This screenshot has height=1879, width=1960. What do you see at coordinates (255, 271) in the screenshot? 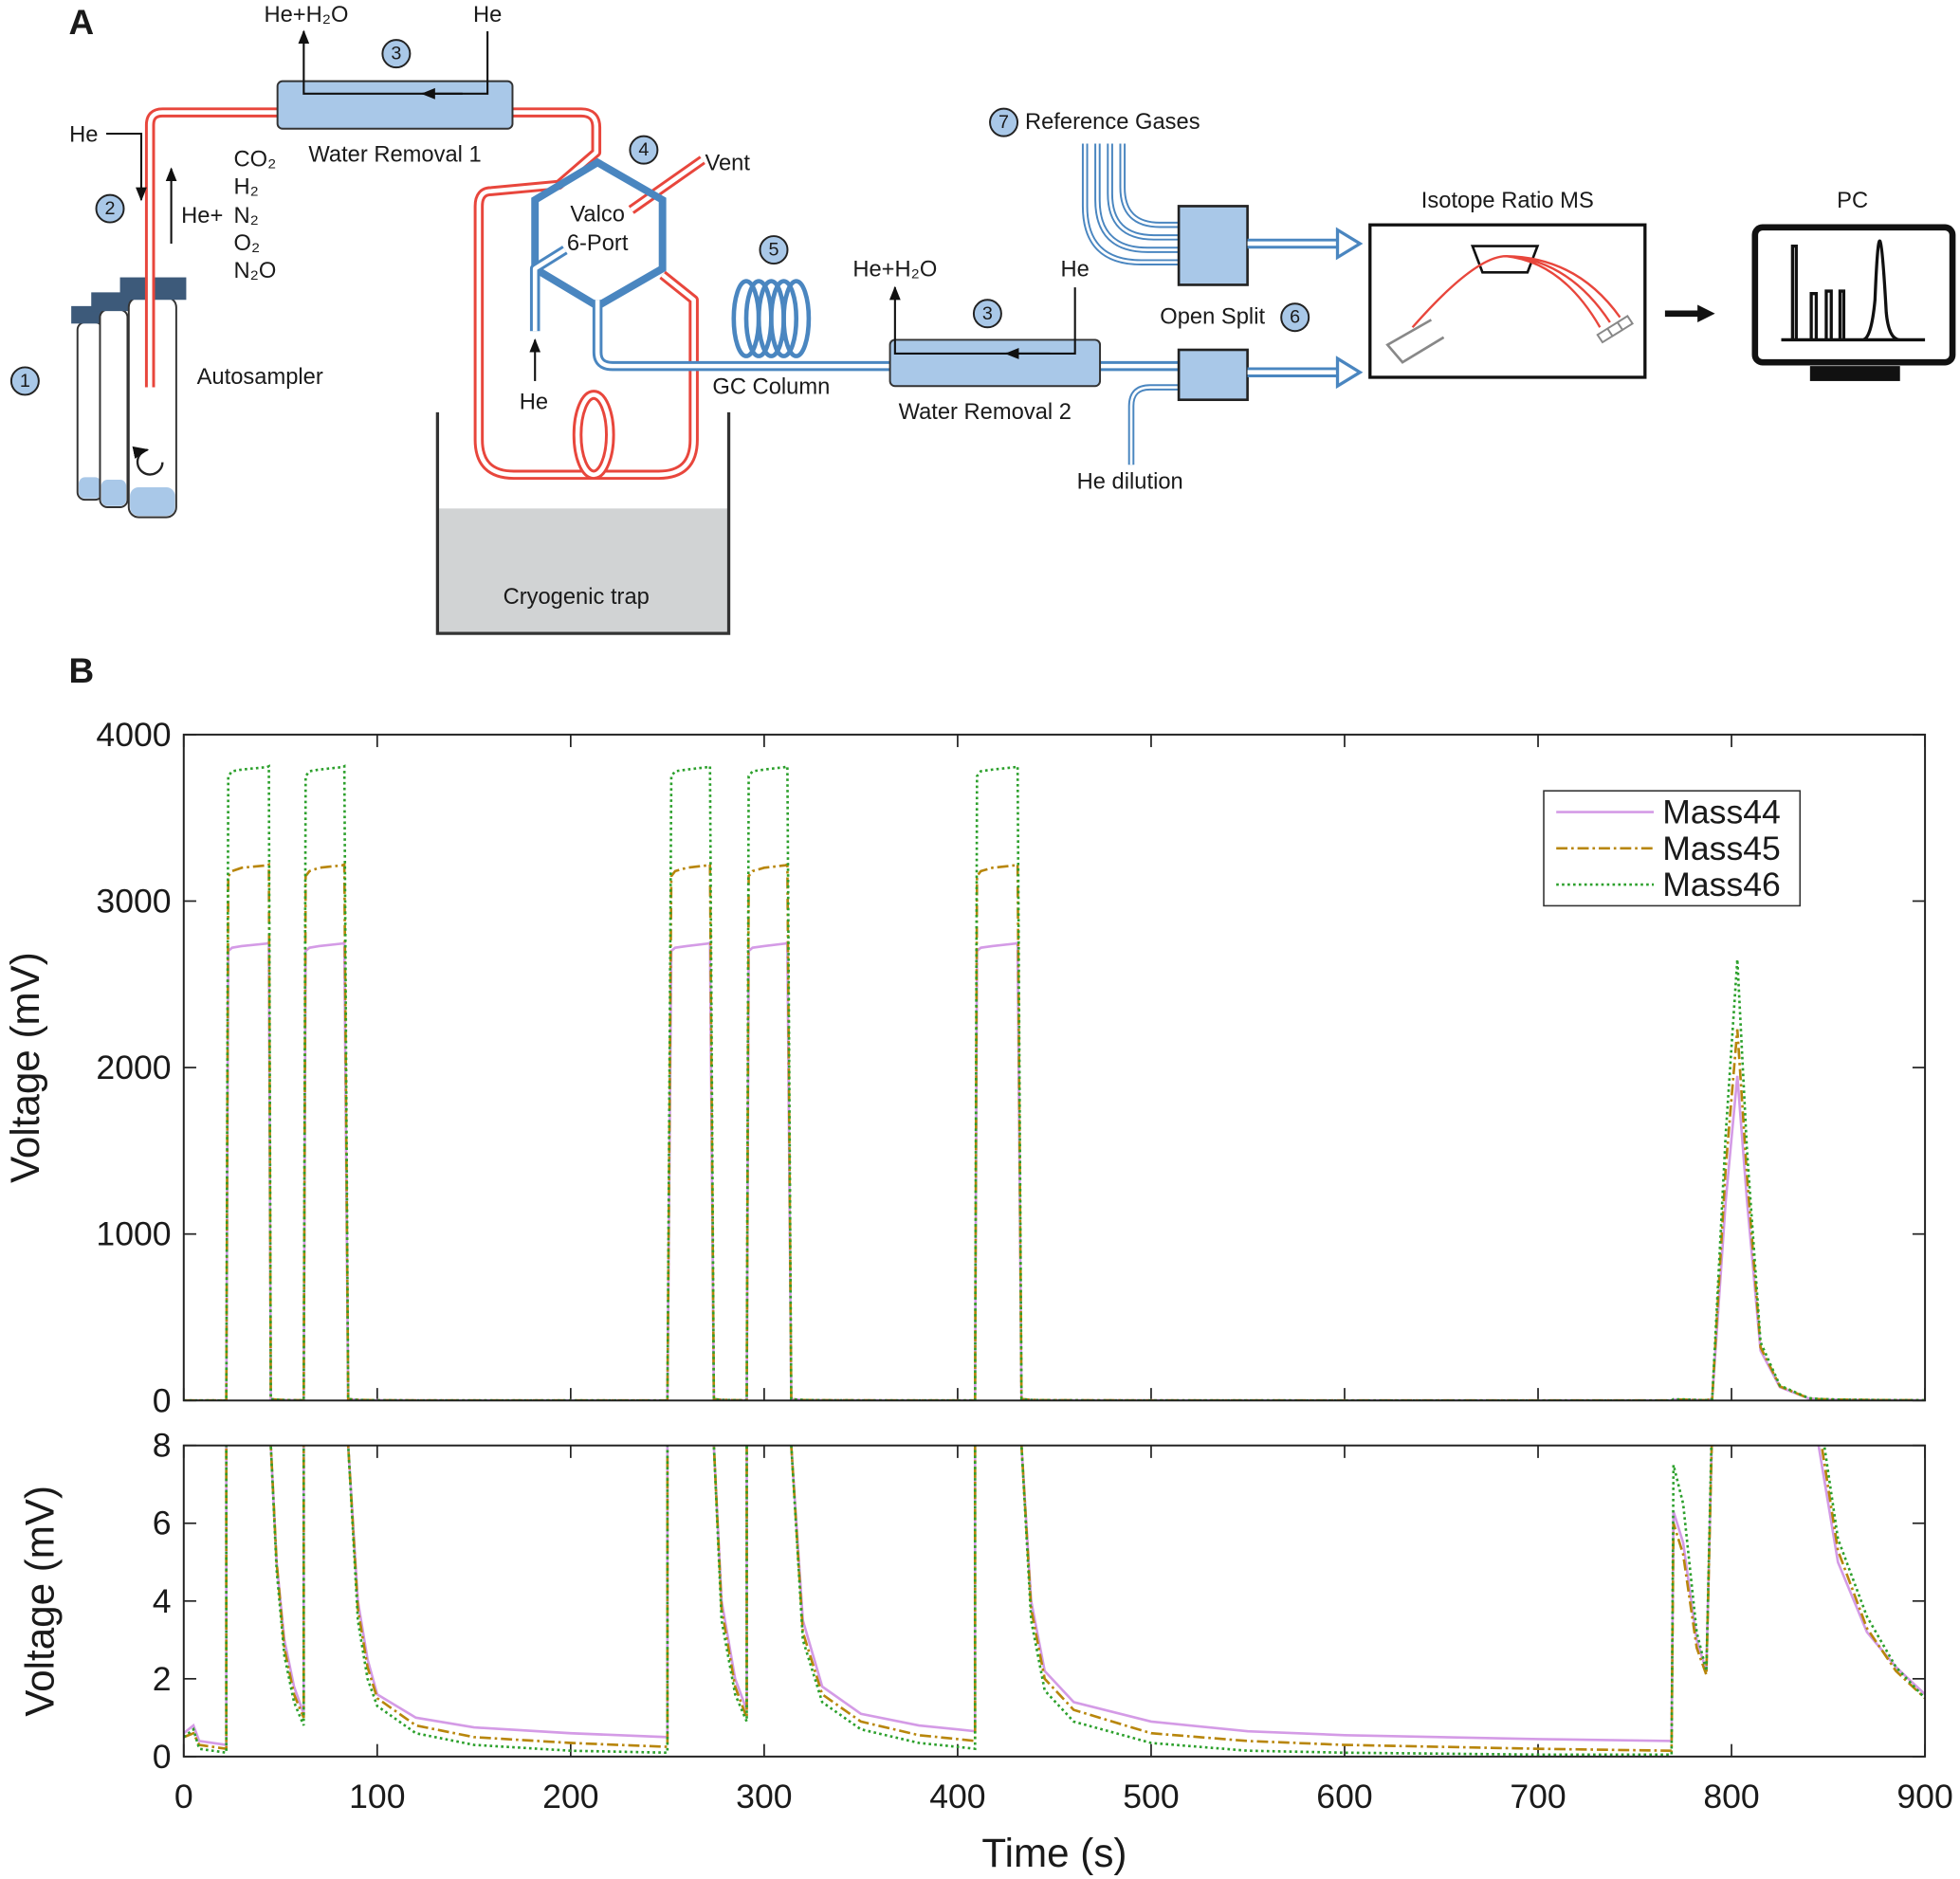
I see `gas: N₂O` at bounding box center [255, 271].